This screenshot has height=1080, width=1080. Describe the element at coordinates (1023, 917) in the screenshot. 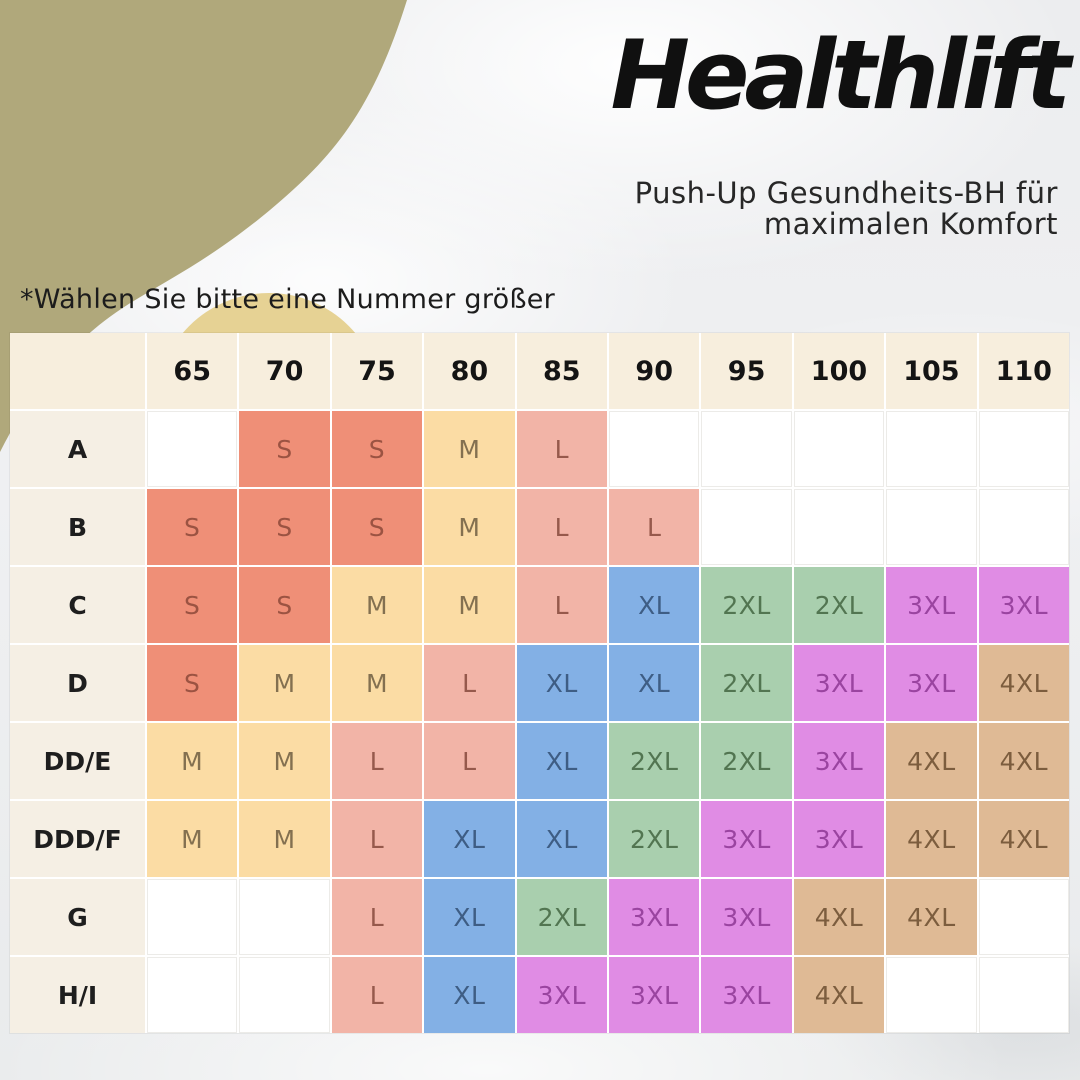

I see `cell-g-110-empty` at that location.